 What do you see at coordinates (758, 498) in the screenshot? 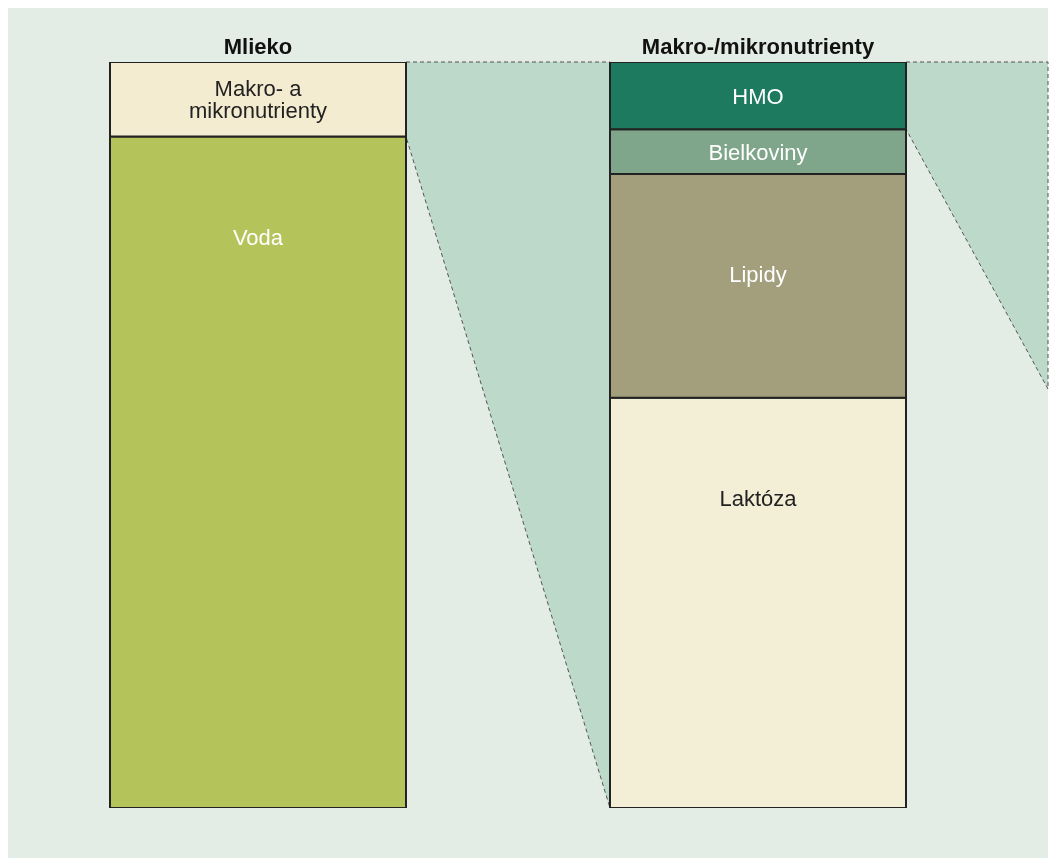
I see `series-label: Laktóza` at bounding box center [758, 498].